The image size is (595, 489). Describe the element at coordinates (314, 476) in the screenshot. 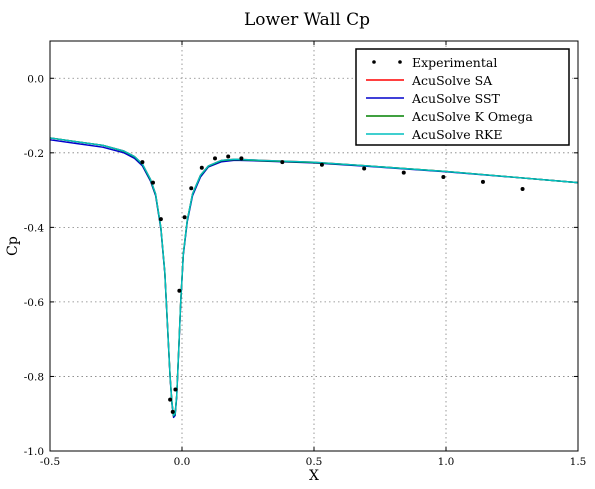

I see `x-axis-label: X` at that location.